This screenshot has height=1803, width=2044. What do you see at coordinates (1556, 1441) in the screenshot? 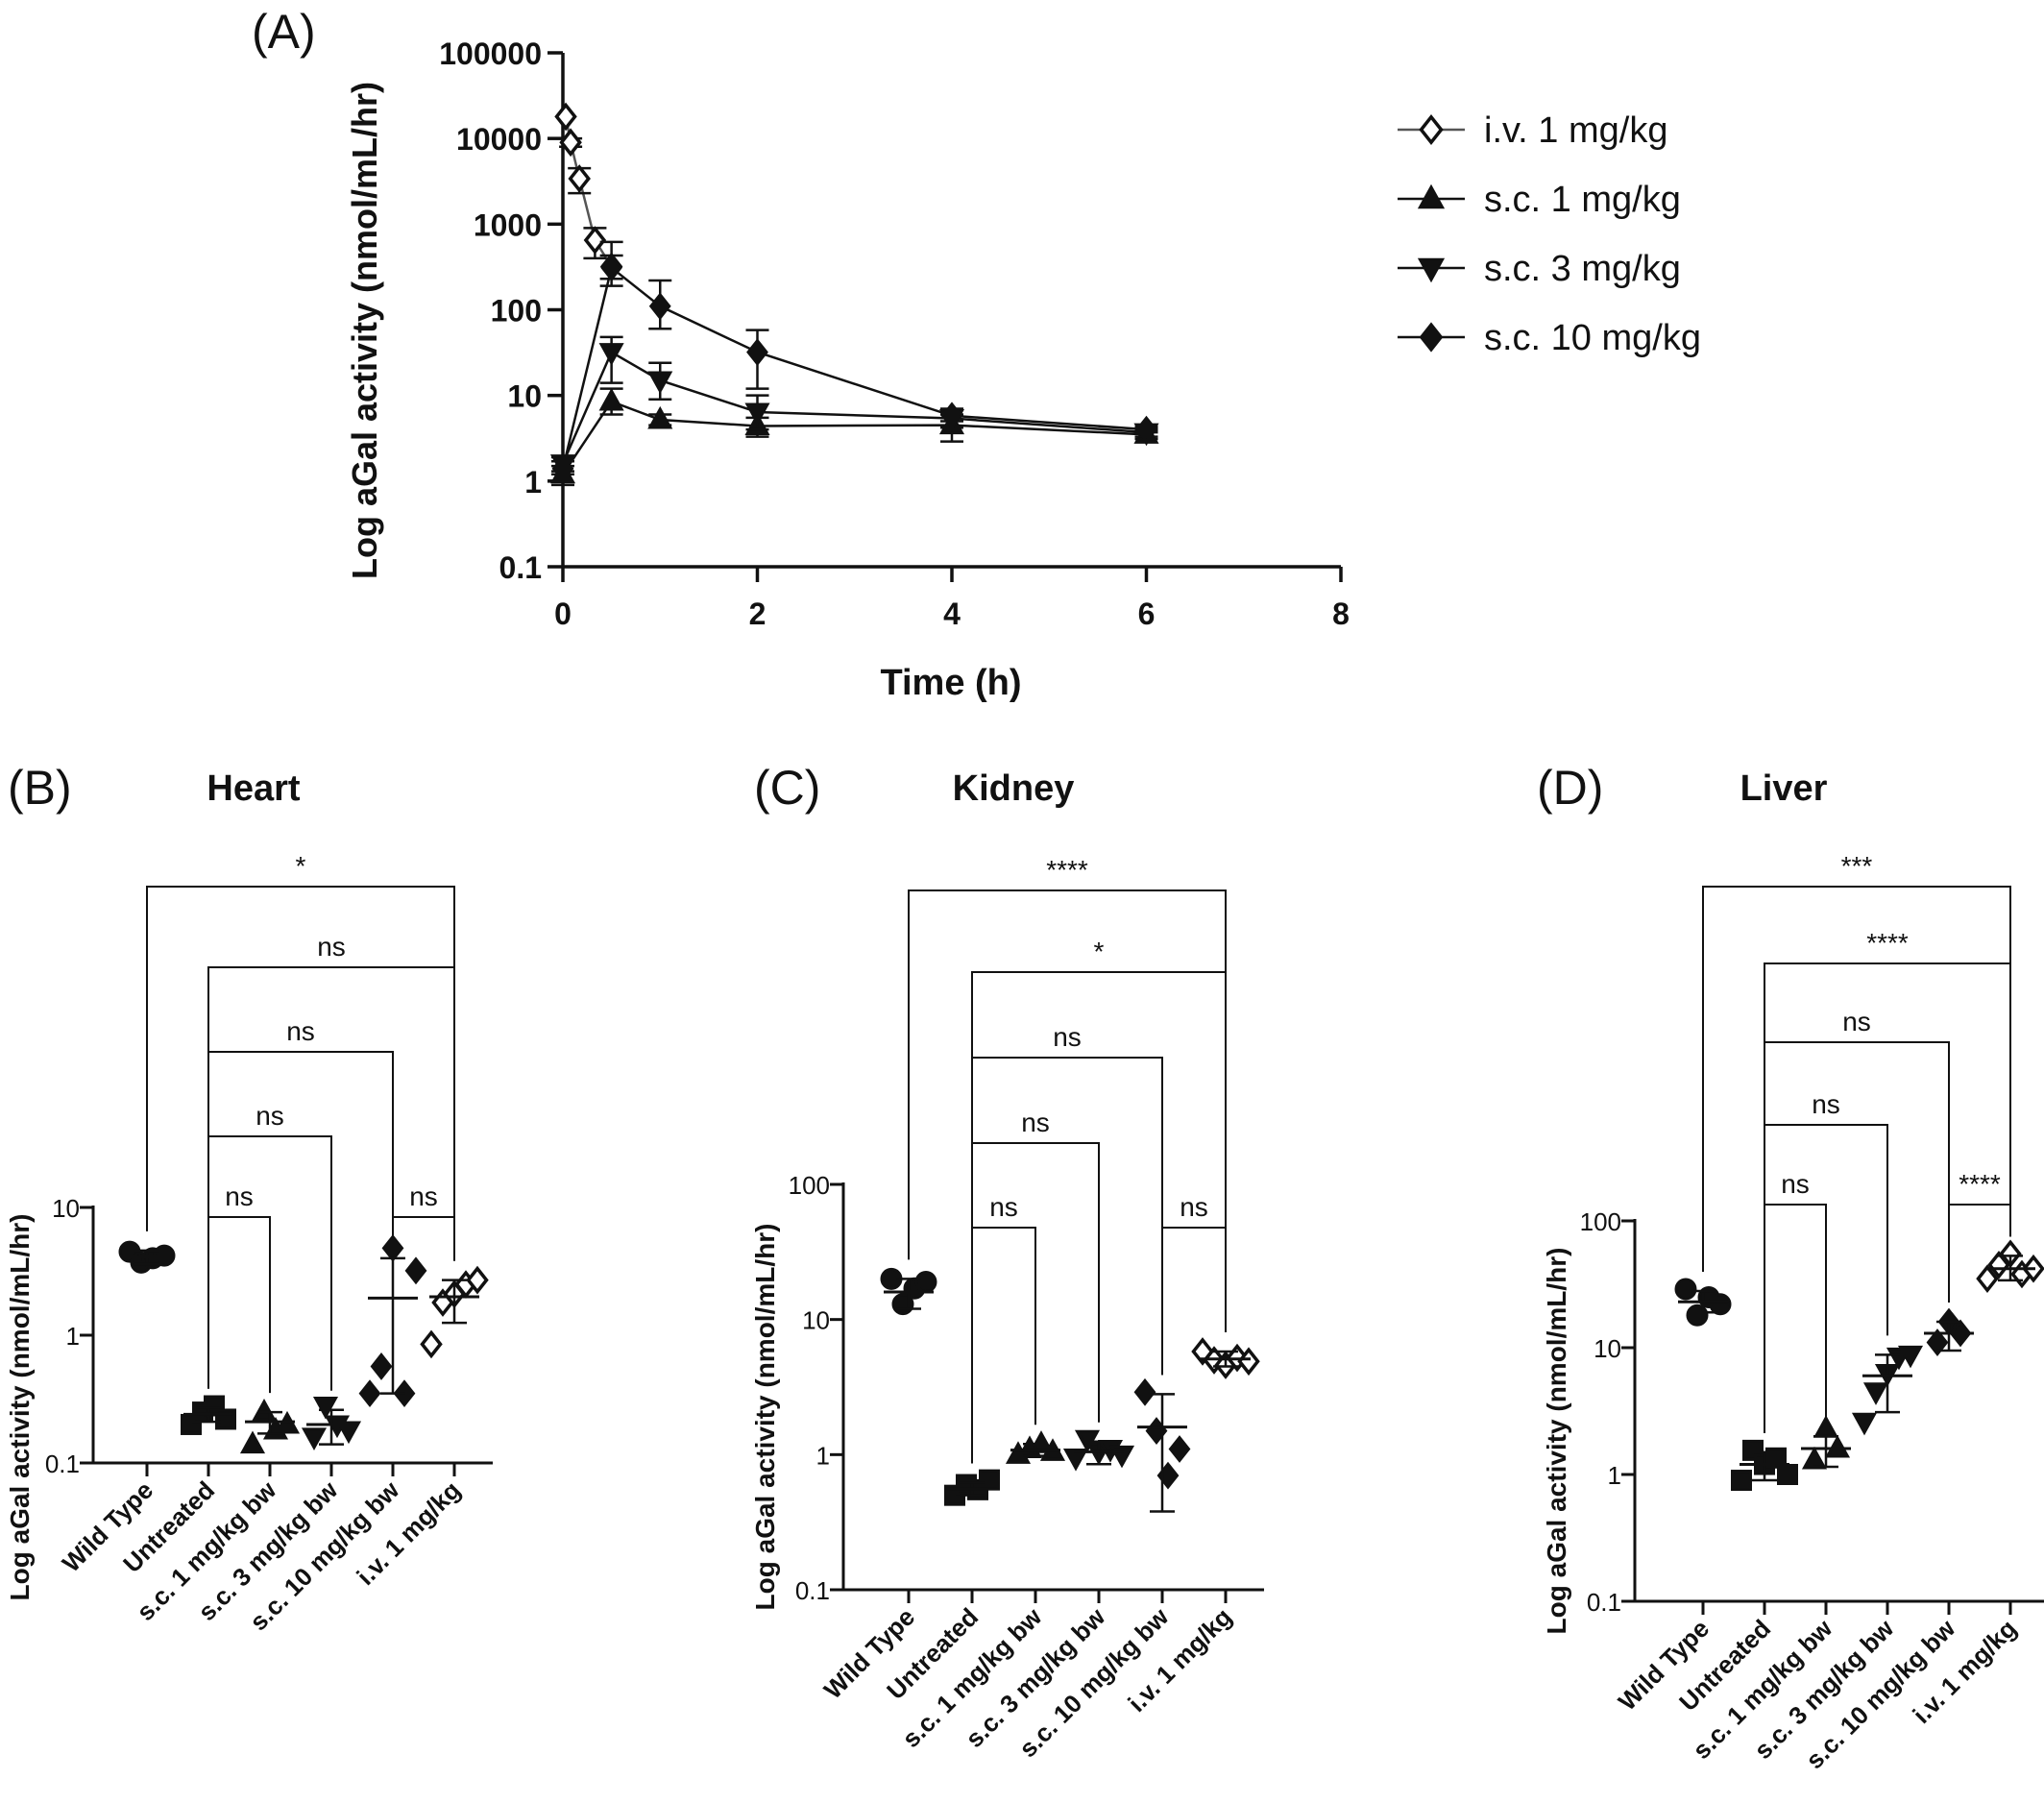
I see `panel-d-y-axis-label: Log aGal activity (nmol/mL/hr)` at bounding box center [1556, 1441].